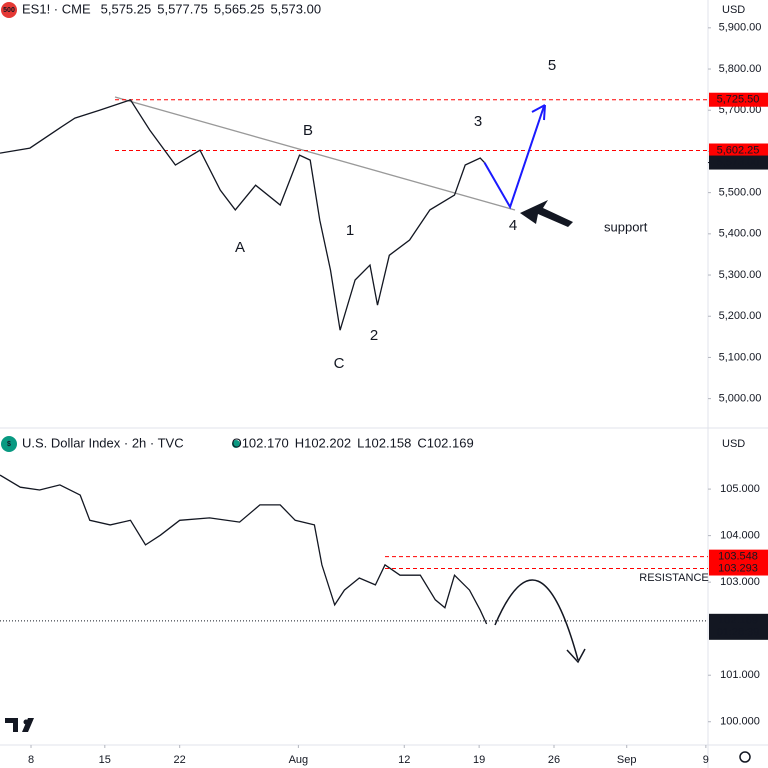 The height and width of the screenshot is (768, 768). Describe the element at coordinates (740, 722) in the screenshot. I see `y-tick-label: 100.000` at that location.